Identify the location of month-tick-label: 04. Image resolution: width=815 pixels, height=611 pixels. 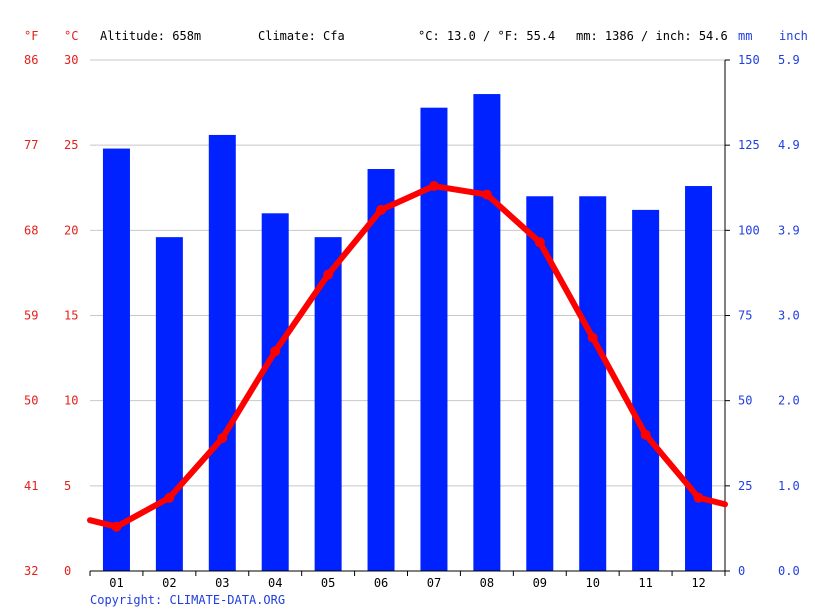
(275, 583).